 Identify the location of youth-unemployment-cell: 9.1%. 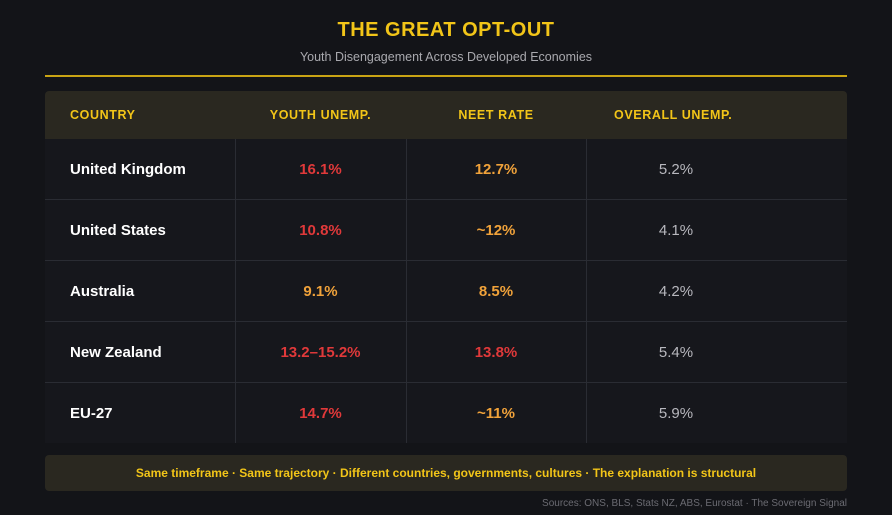
(320, 291).